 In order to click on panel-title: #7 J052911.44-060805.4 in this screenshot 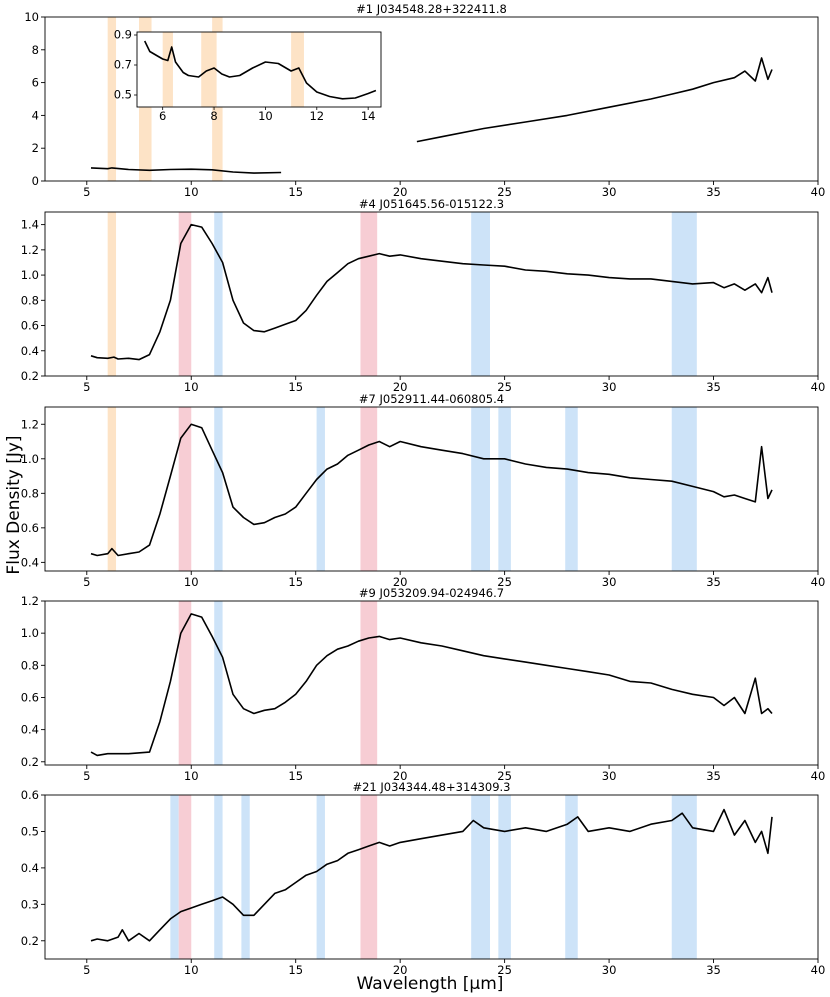, I will do `click(431, 399)`.